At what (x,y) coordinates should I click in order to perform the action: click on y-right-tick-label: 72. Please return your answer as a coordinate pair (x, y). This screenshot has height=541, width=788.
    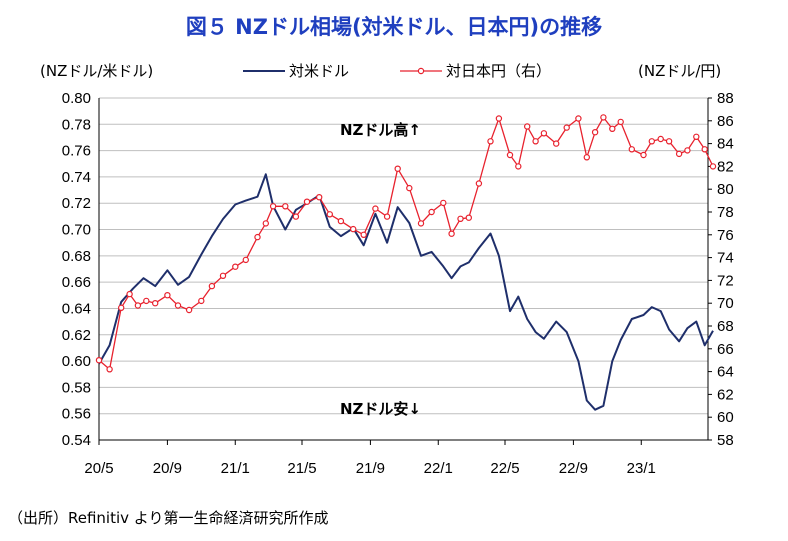
    Looking at the image, I should click on (725, 280).